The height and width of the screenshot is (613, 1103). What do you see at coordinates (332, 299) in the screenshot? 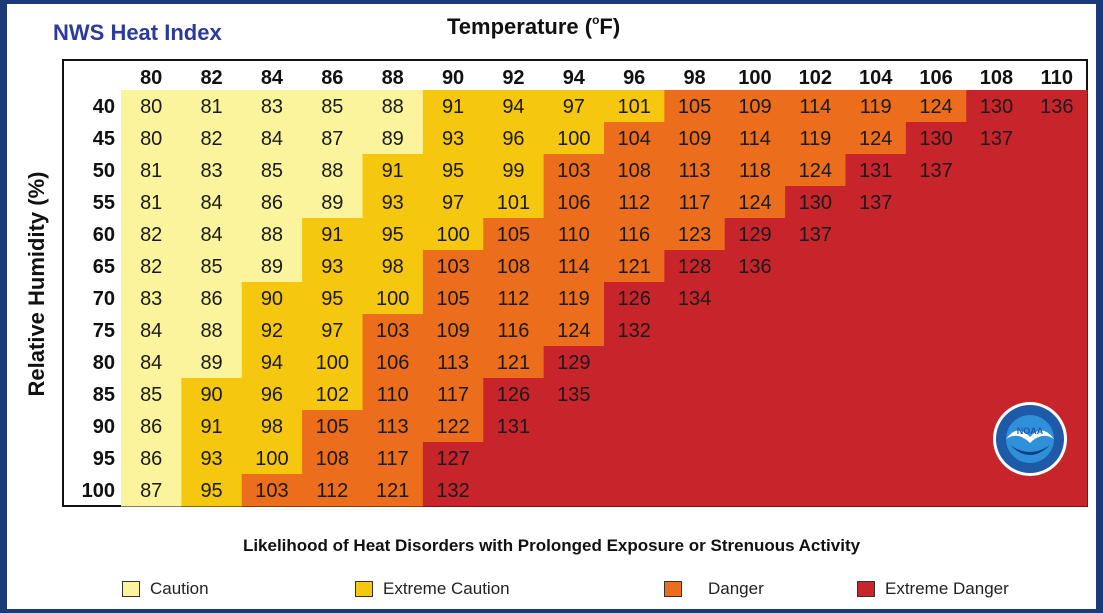
I see `heat-cell-value: 95` at bounding box center [332, 299].